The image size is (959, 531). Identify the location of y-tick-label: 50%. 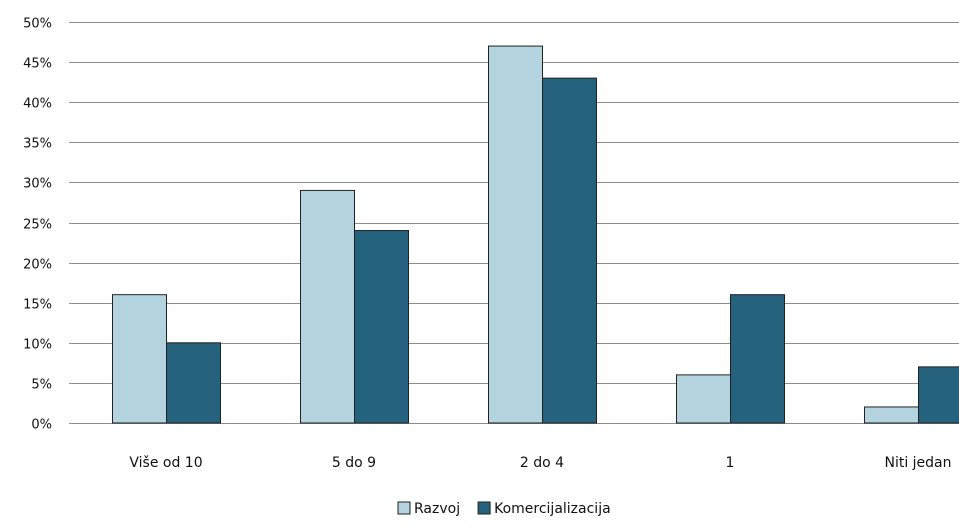
(37, 24).